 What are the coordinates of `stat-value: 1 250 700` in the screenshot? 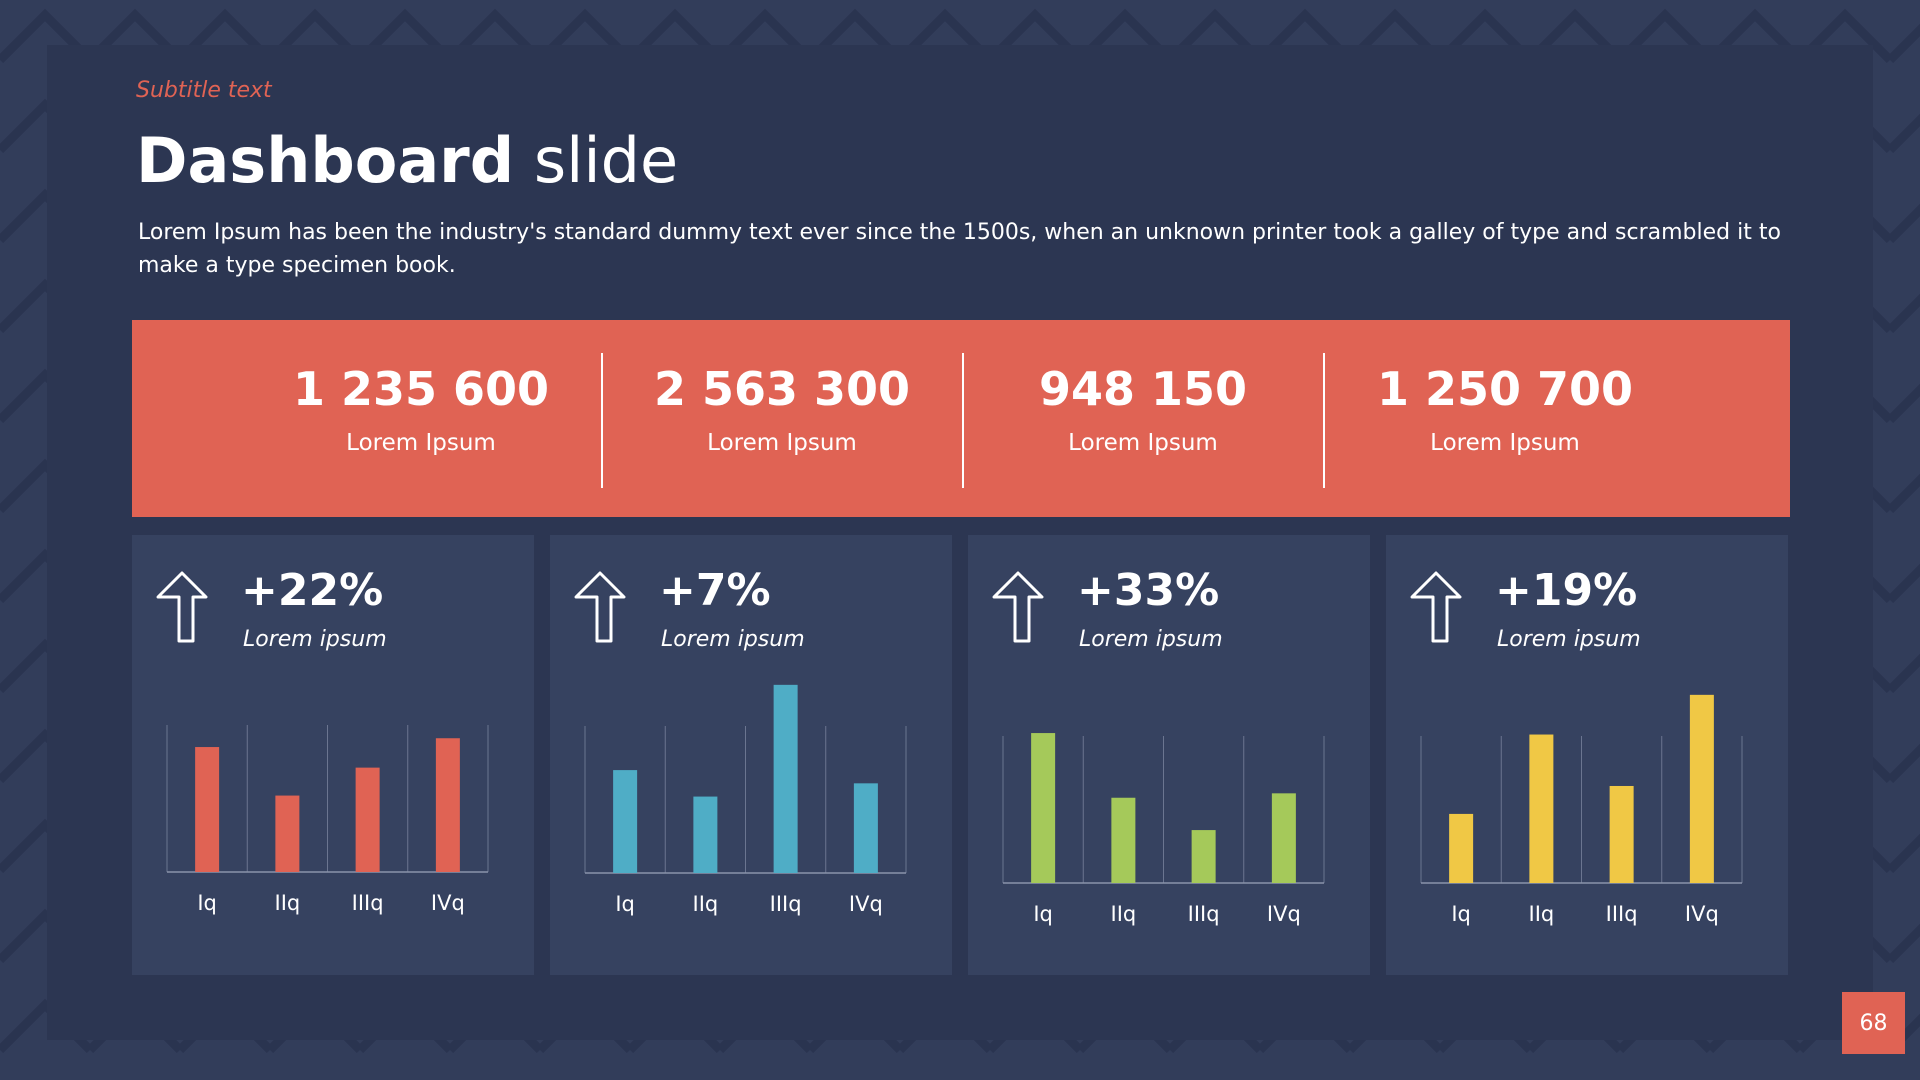 It's located at (1505, 389).